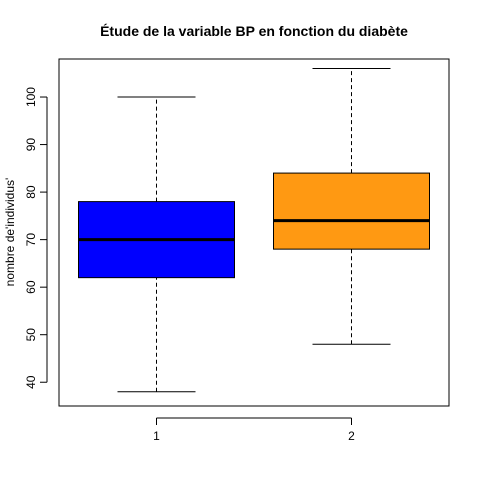 Image resolution: width=480 pixels, height=480 pixels. What do you see at coordinates (156, 436) in the screenshot?
I see `x-tick-label: 1` at bounding box center [156, 436].